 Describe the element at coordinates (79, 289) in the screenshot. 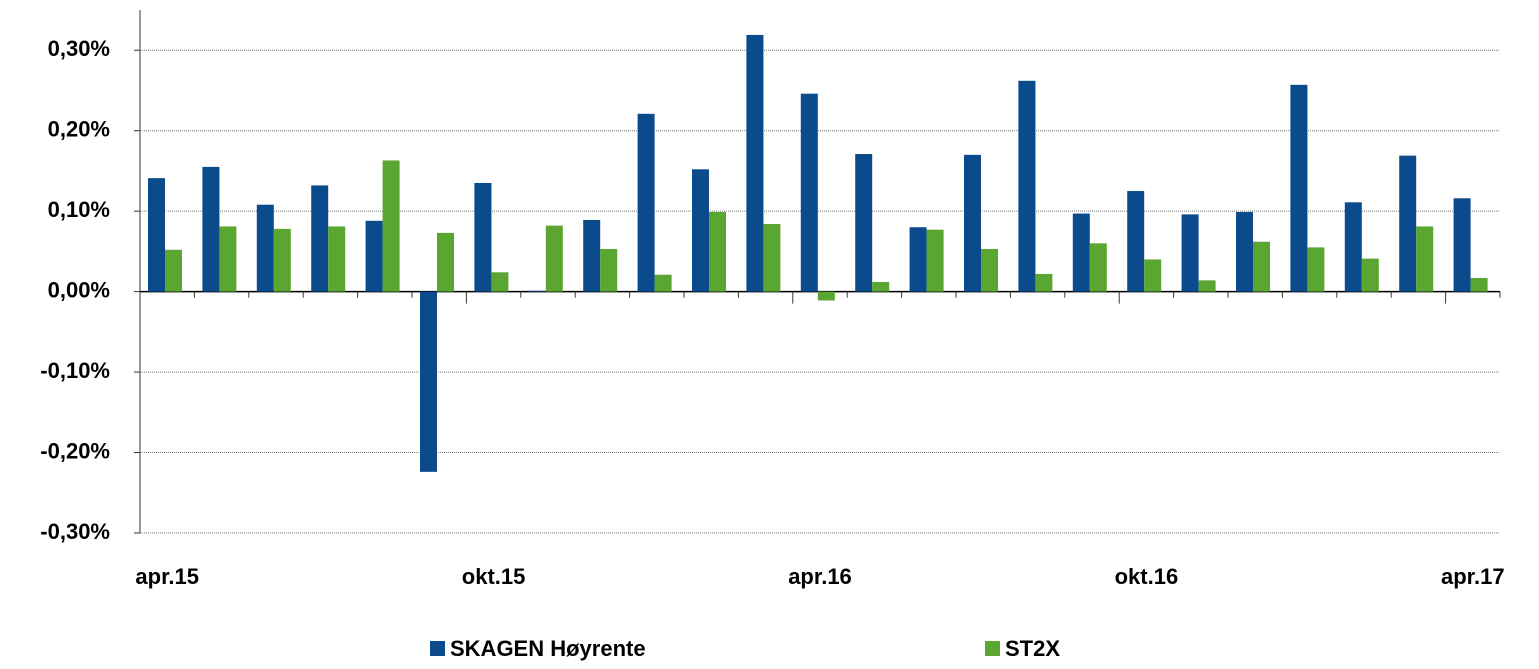

I see `y-tick-label: 0,00%` at that location.